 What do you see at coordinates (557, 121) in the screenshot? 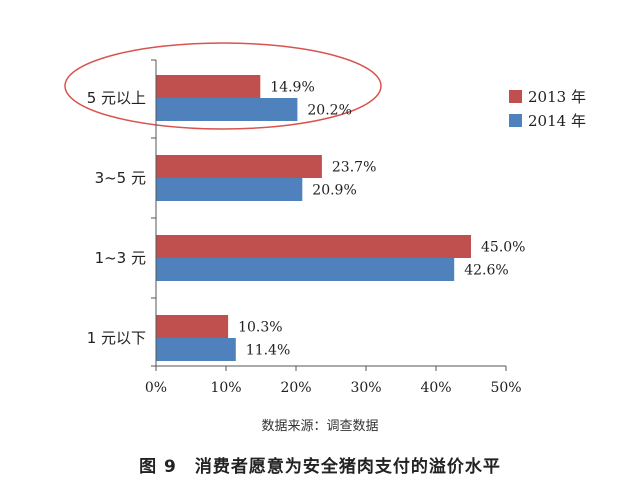
I see `legend-label: 2014 年` at bounding box center [557, 121].